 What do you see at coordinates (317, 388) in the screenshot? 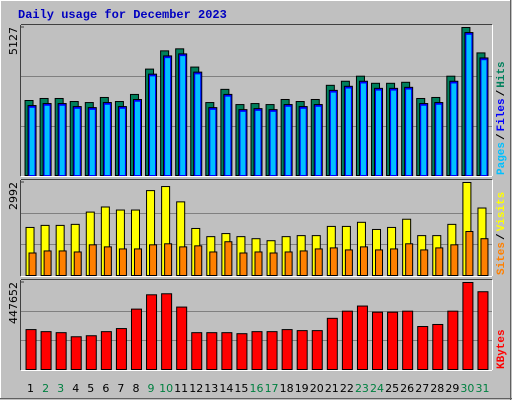
I see `x-tick-label: 20` at bounding box center [317, 388].